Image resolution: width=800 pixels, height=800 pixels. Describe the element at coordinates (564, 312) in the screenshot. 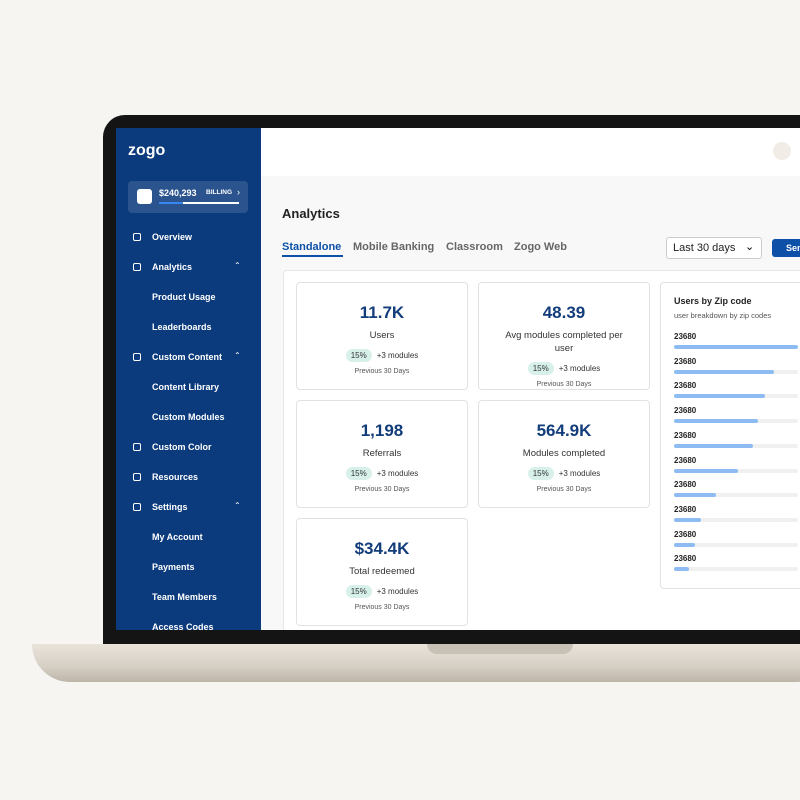

I see `metric-value: 48.39` at that location.